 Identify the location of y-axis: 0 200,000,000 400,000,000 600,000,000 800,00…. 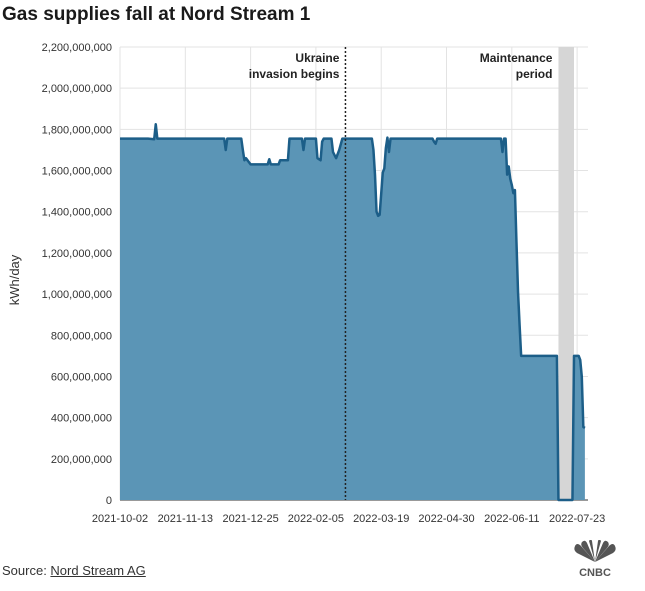
(77, 274).